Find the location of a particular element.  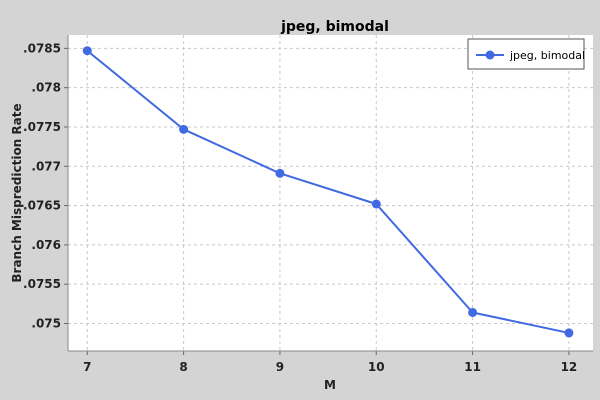

y-tick-label: .0775 is located at coordinates (42, 127).